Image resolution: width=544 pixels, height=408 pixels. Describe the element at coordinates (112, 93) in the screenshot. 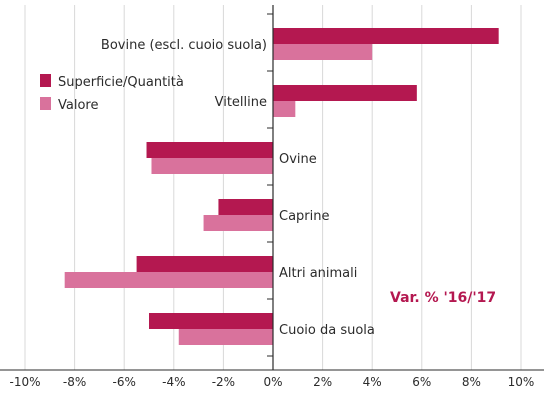

I see `legend: Superficie/Quantità Valore` at that location.